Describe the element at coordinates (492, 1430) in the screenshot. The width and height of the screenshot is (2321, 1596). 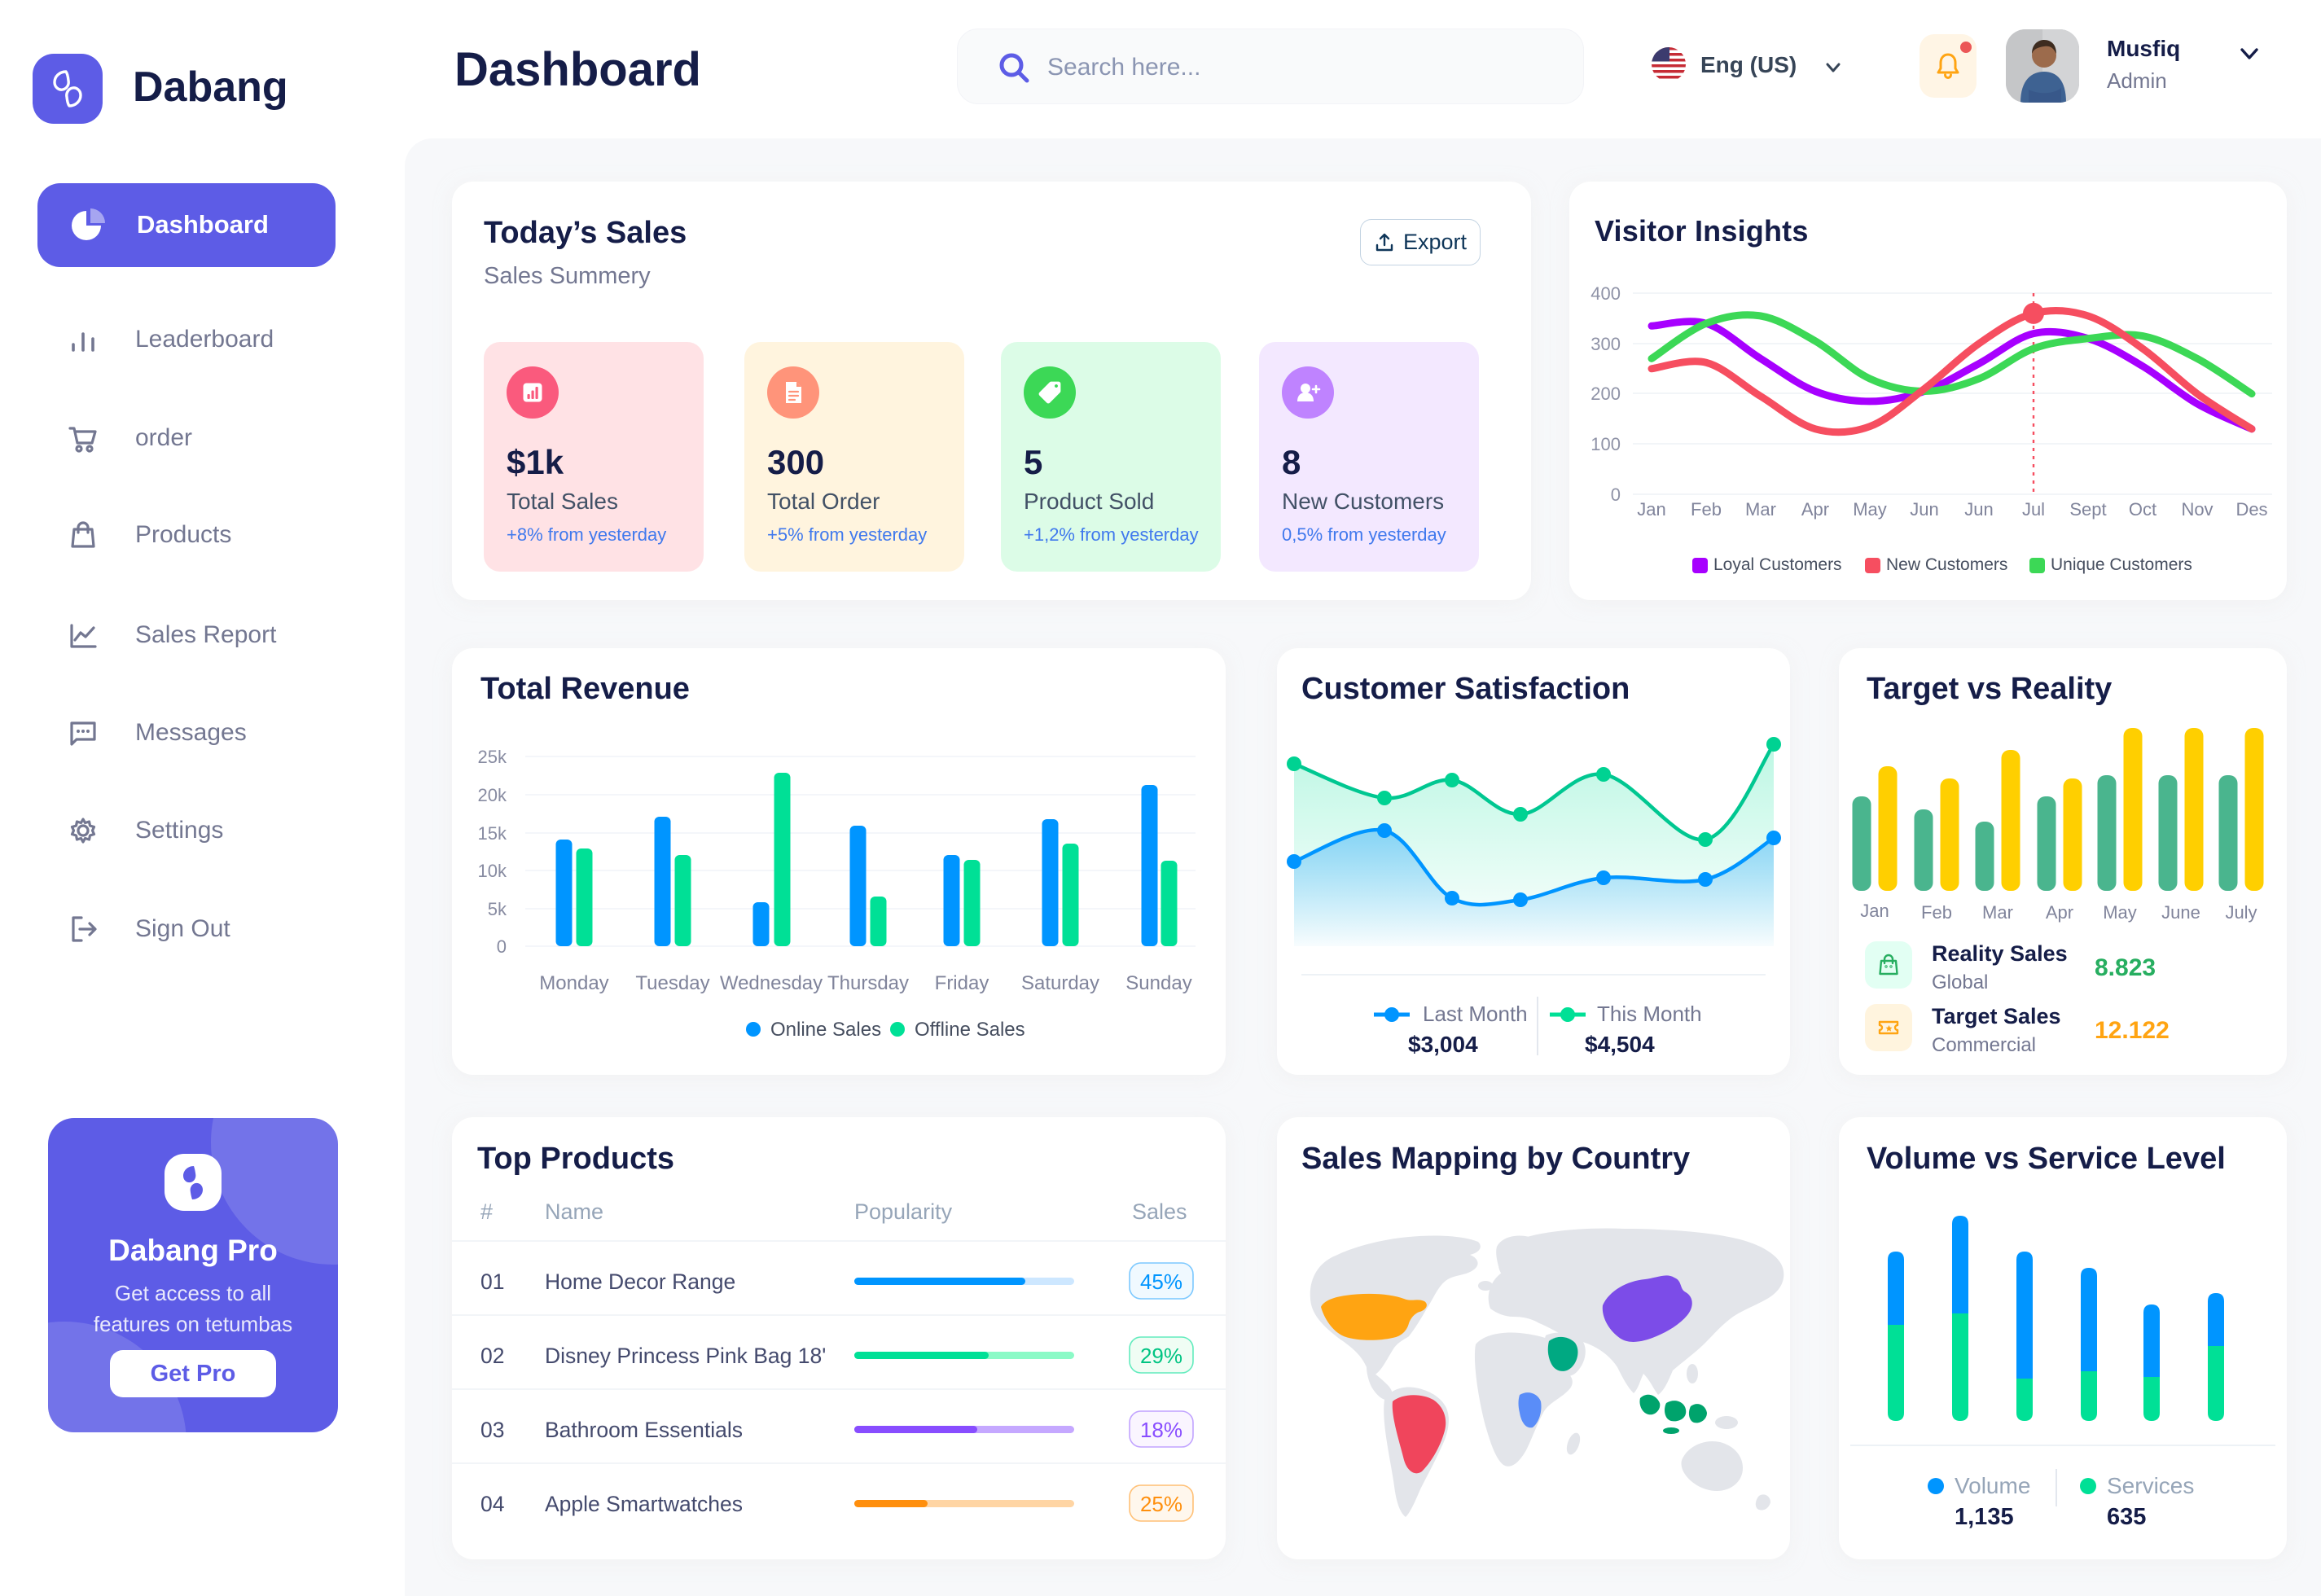
I see `svg-text: 03` at that location.